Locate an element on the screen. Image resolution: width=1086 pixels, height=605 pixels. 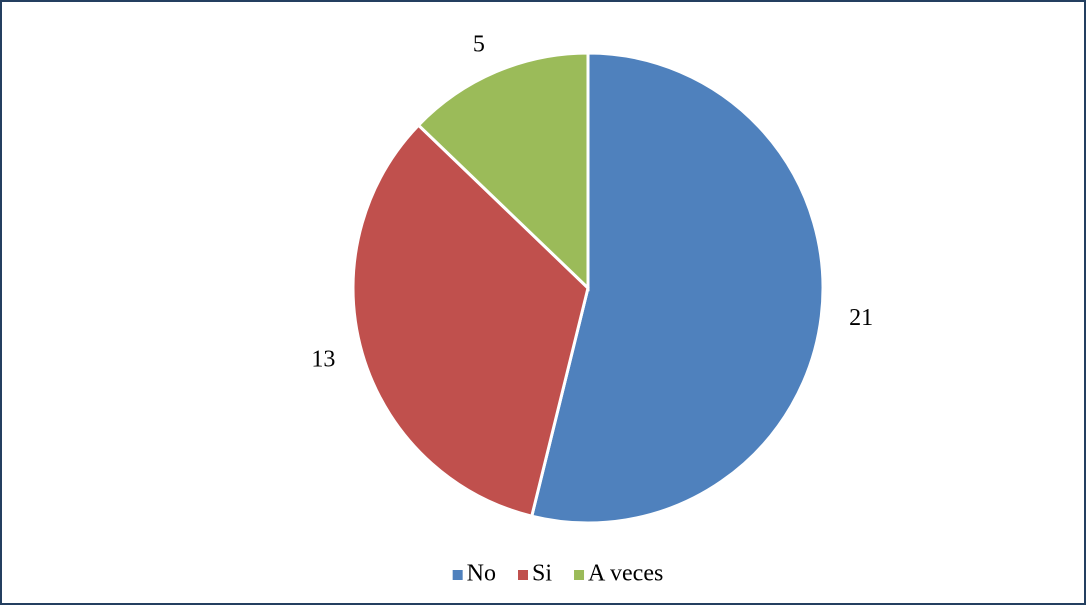
legend: No Si A veces is located at coordinates (557, 574).